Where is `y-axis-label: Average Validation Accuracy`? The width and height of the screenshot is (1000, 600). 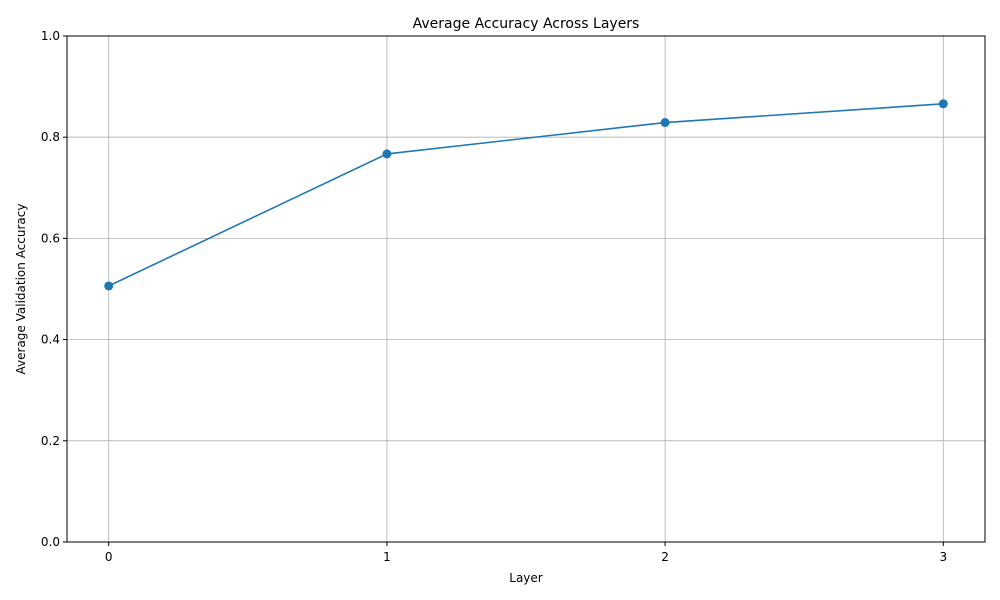
y-axis-label: Average Validation Accuracy is located at coordinates (21, 289).